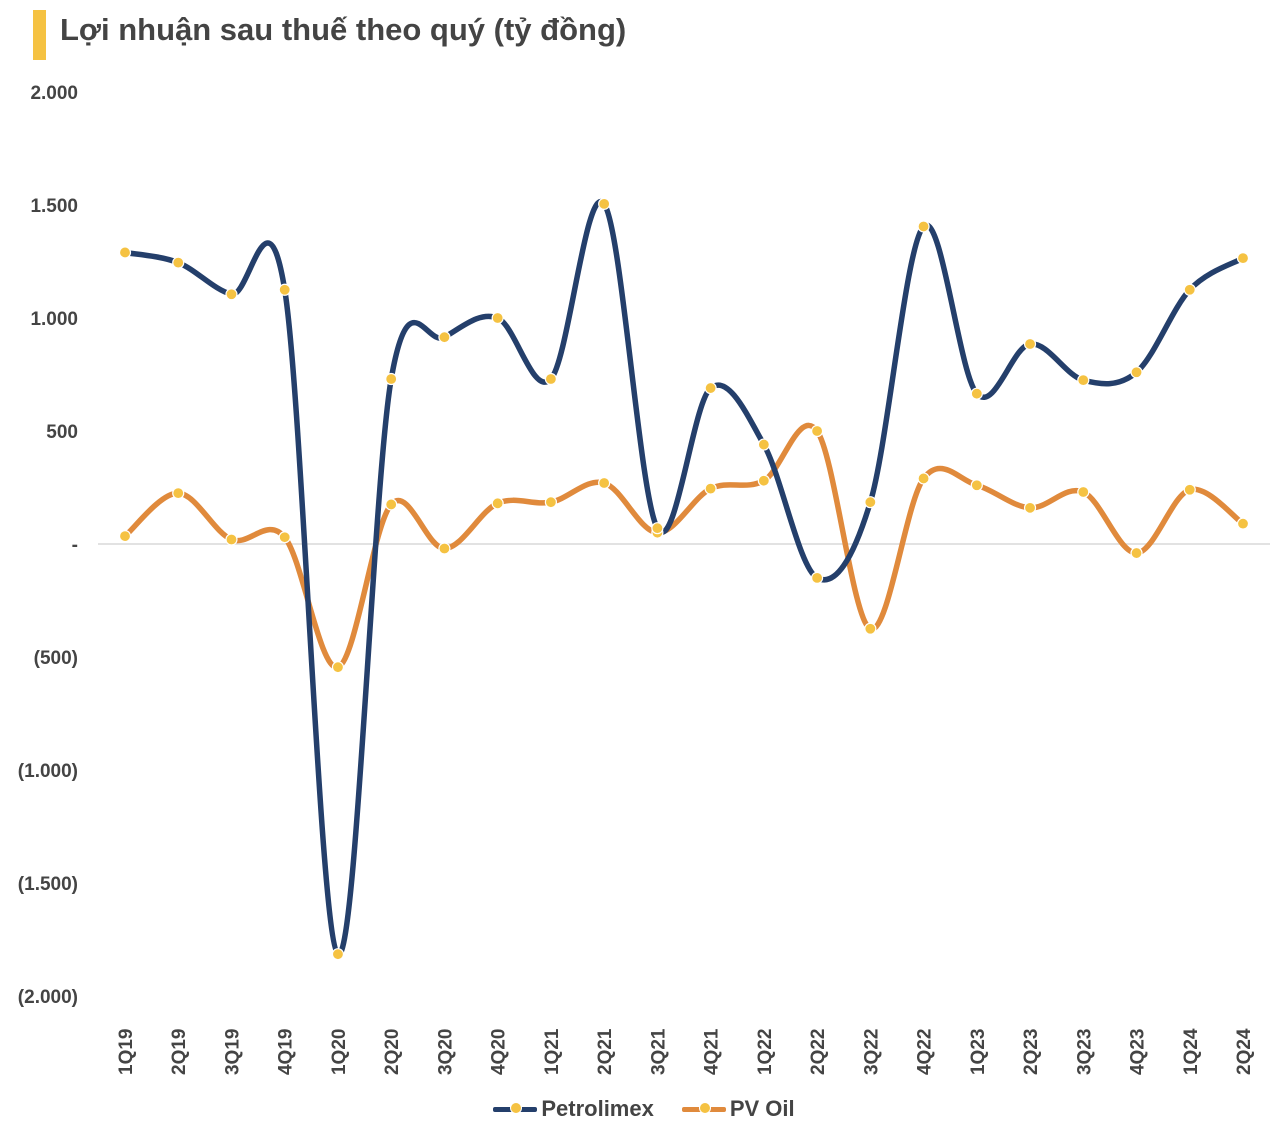 This screenshot has height=1142, width=1288. Describe the element at coordinates (39, 35) in the screenshot. I see `title-accent-bar` at that location.